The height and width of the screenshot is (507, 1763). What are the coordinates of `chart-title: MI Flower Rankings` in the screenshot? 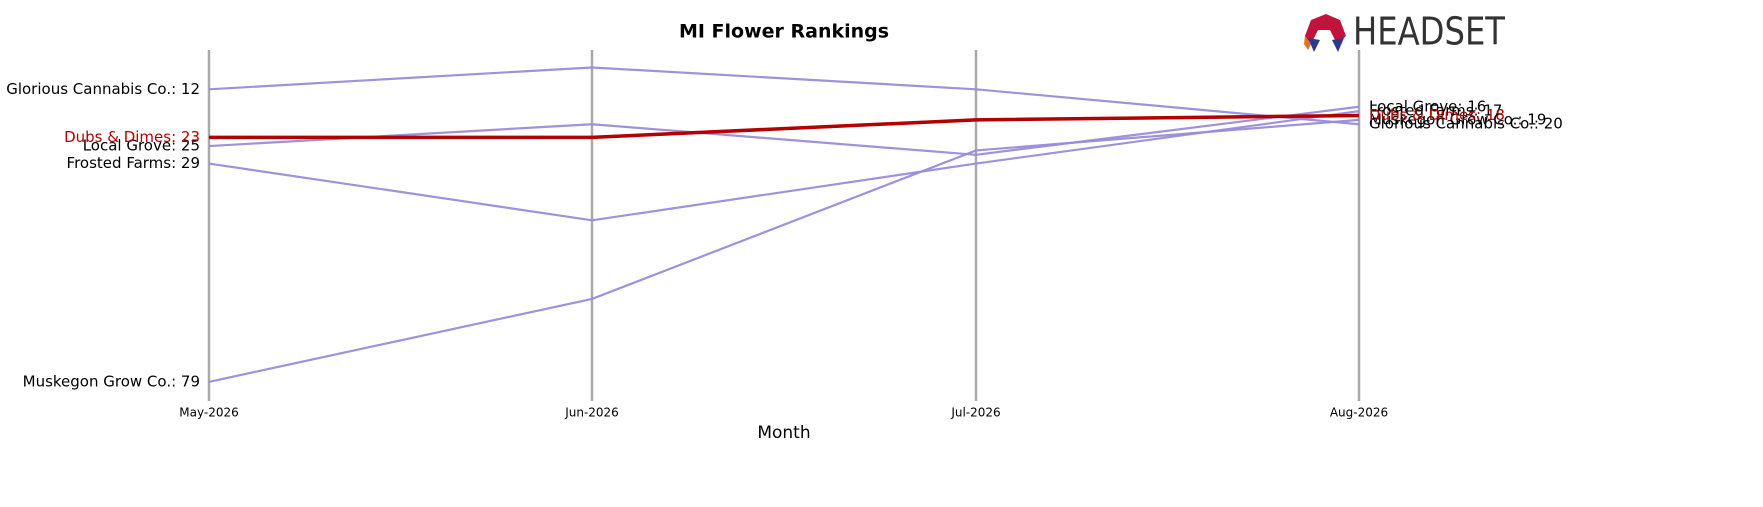 It's located at (784, 32).